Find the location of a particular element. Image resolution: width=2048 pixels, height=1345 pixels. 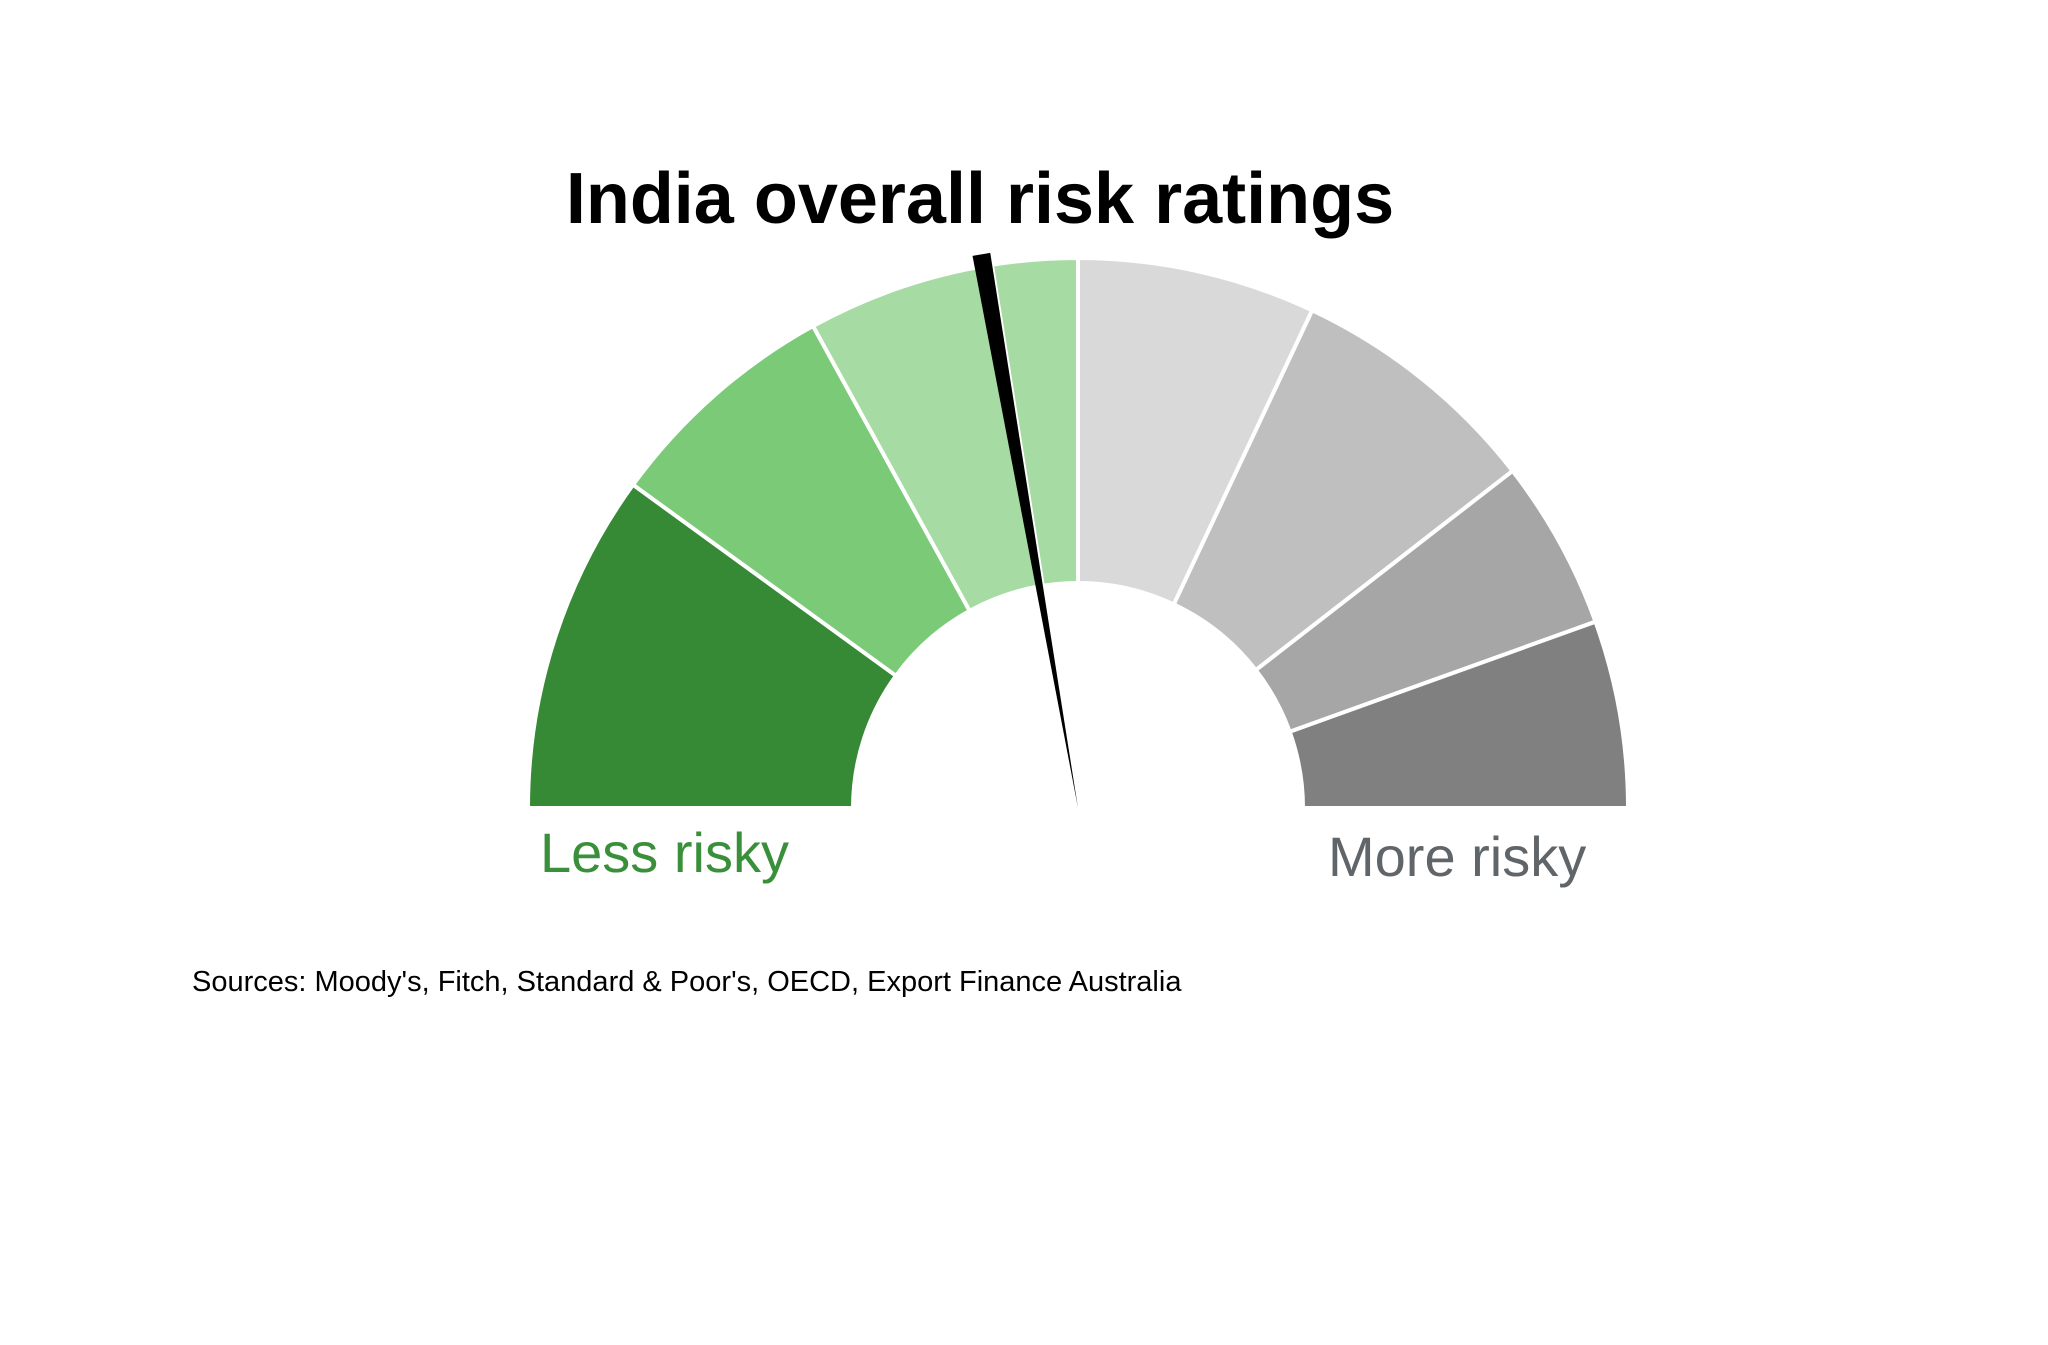

more-risky-label: More risky is located at coordinates (1457, 856).